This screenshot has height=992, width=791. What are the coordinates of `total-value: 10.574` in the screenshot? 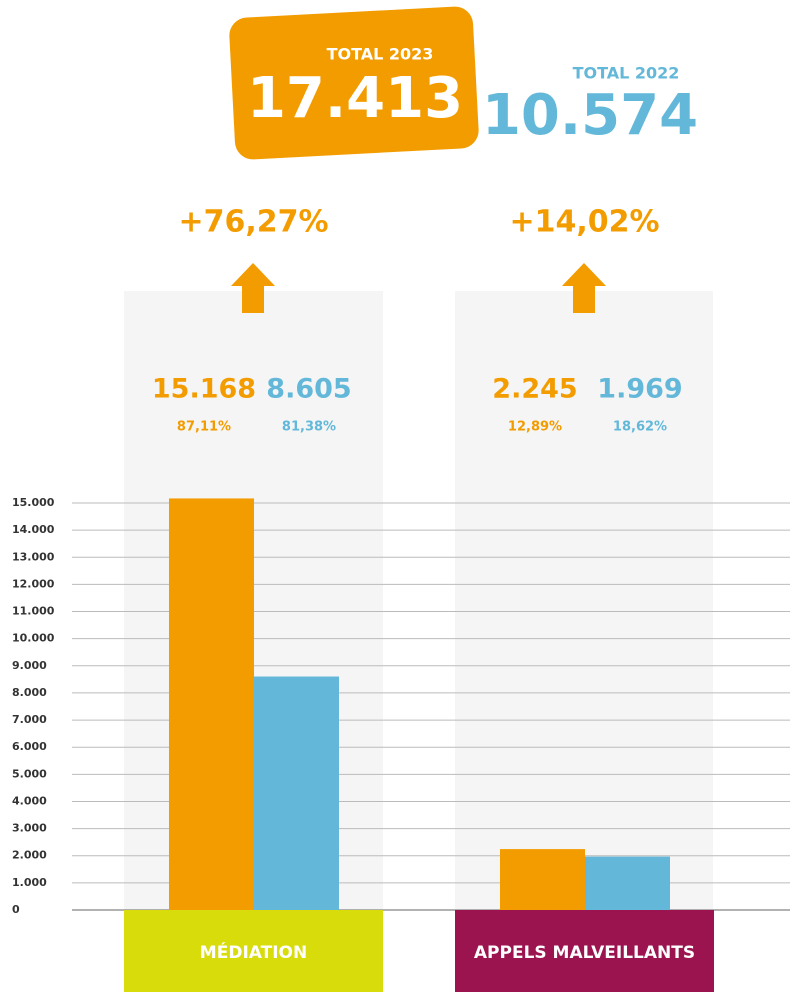 It's located at (590, 115).